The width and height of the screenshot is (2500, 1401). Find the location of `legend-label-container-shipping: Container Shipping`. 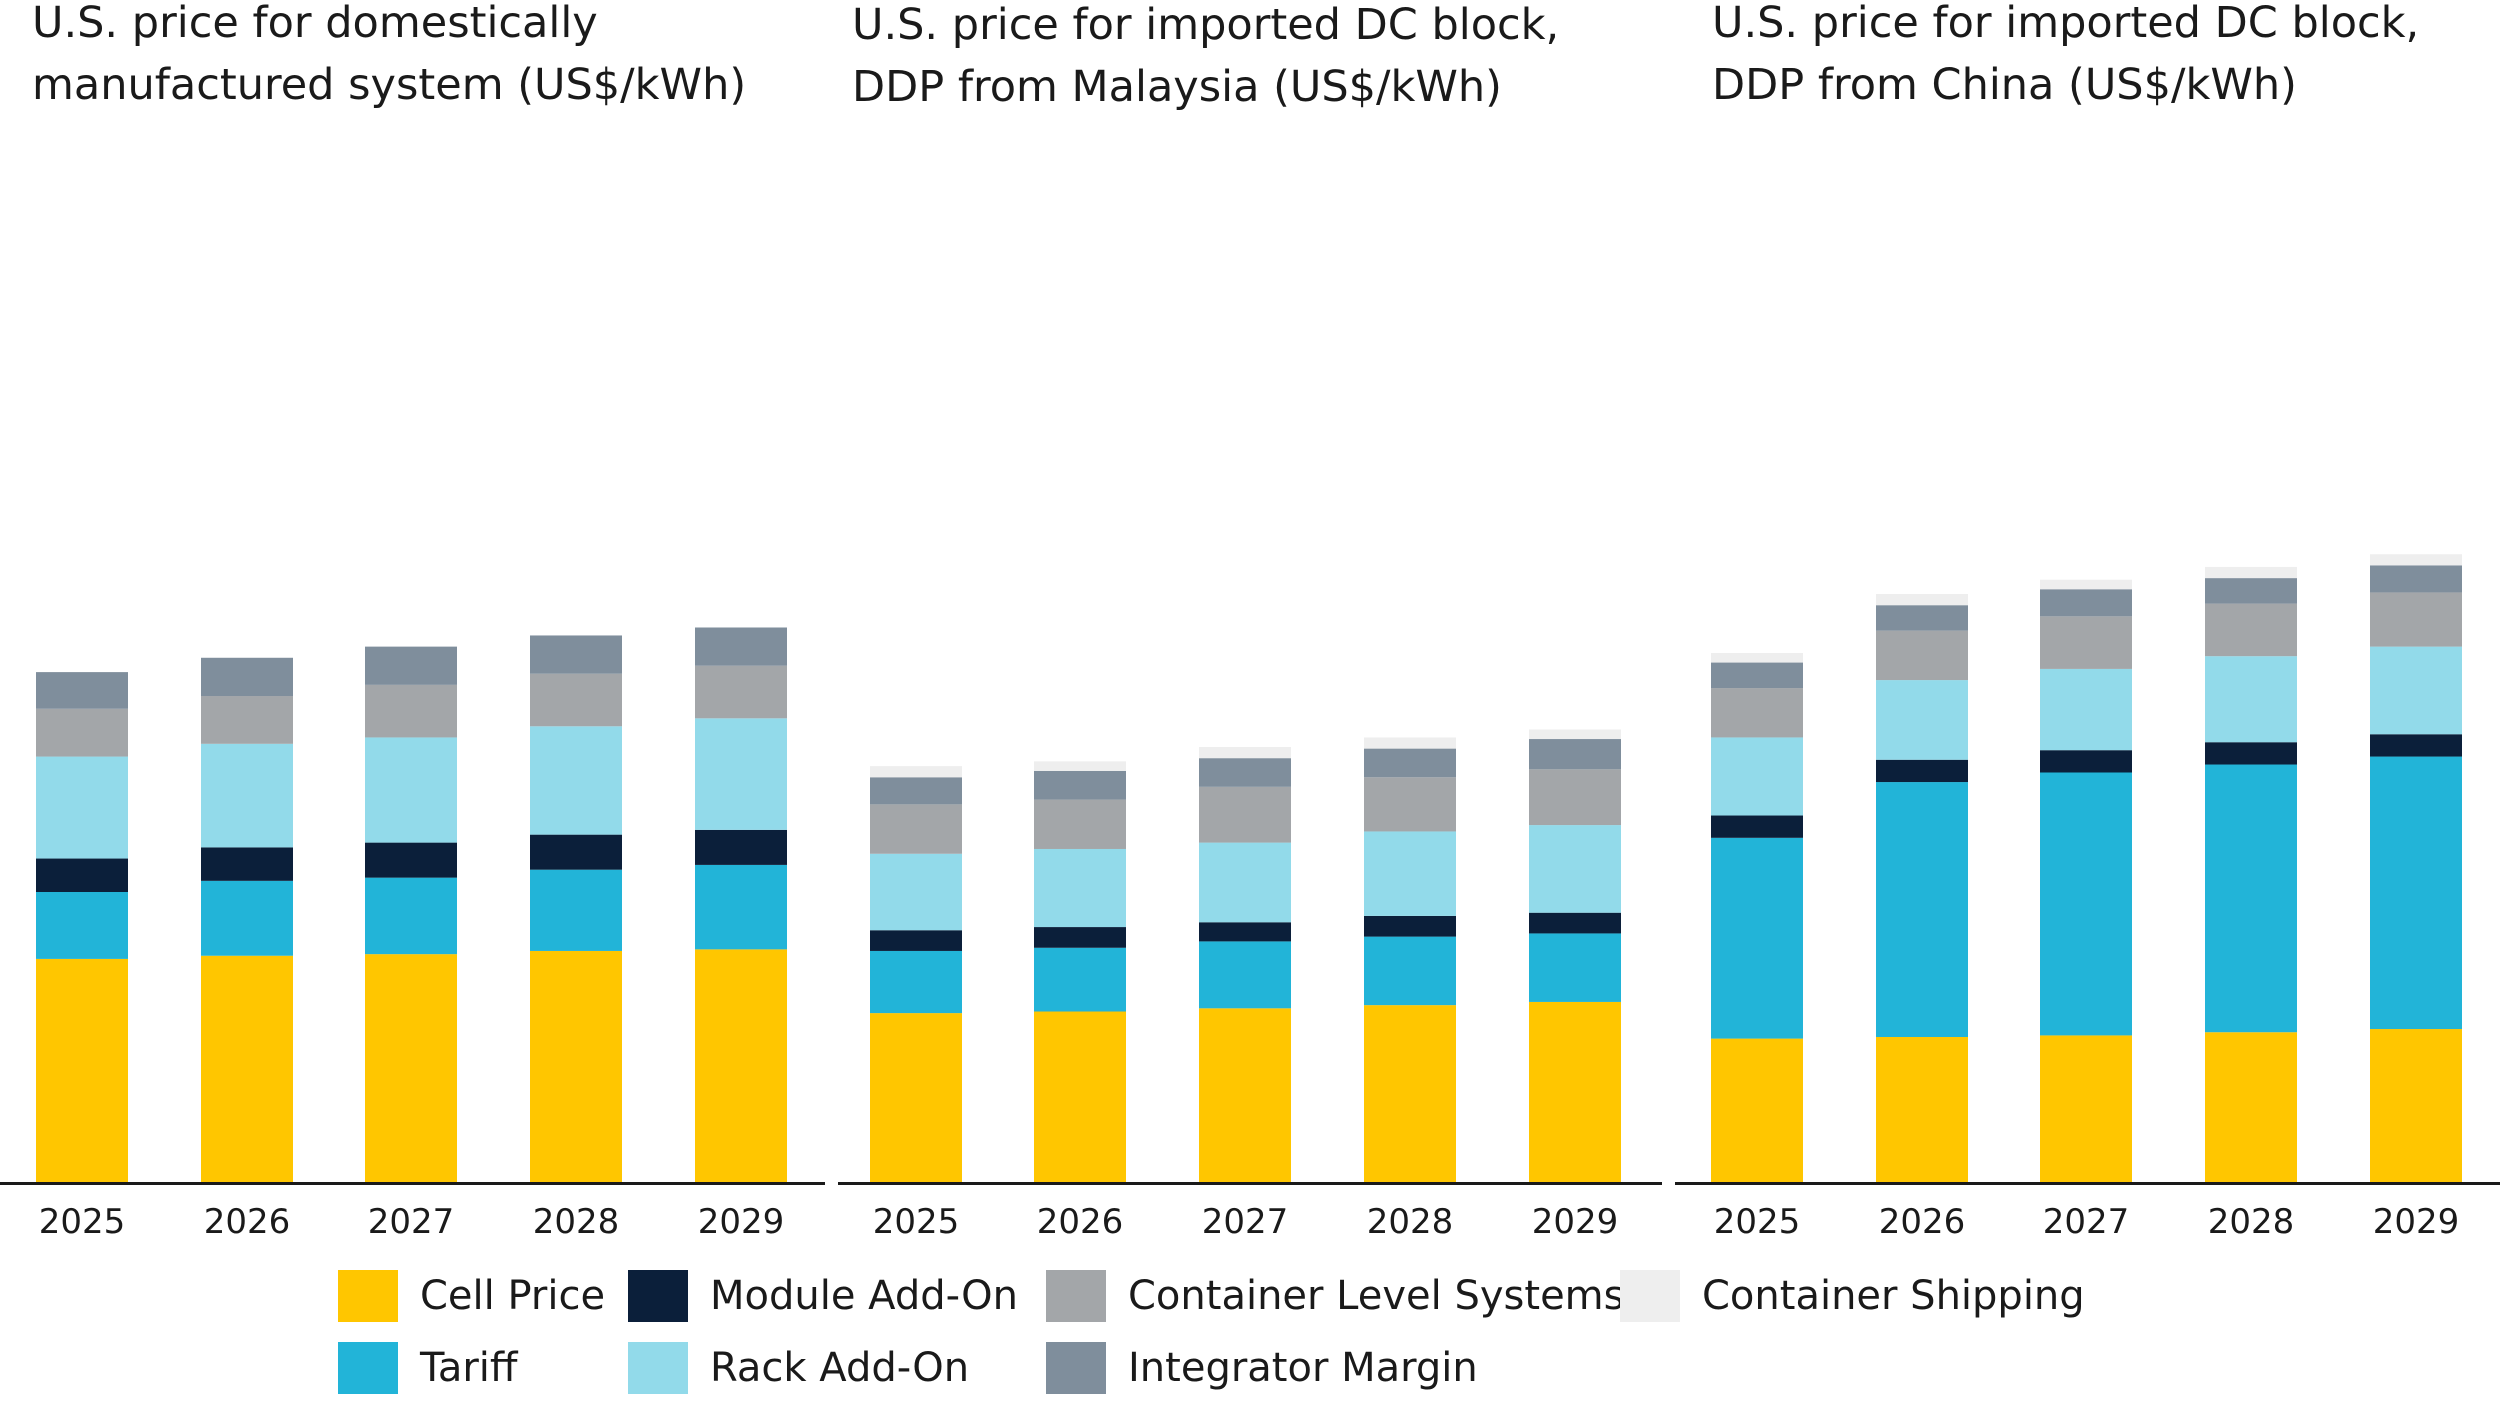

legend-label-container-shipping: Container Shipping is located at coordinates (1893, 1296).